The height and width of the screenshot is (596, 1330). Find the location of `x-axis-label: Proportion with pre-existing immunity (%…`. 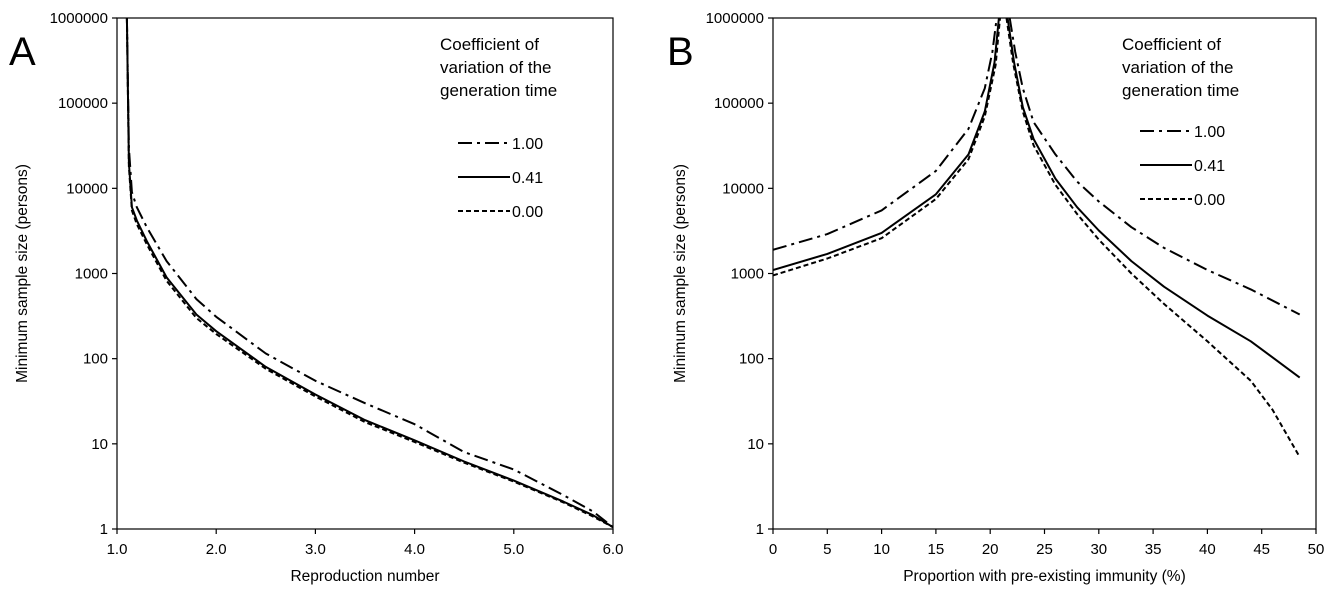

x-axis-label: Proportion with pre-existing immunity (%… is located at coordinates (1044, 576).